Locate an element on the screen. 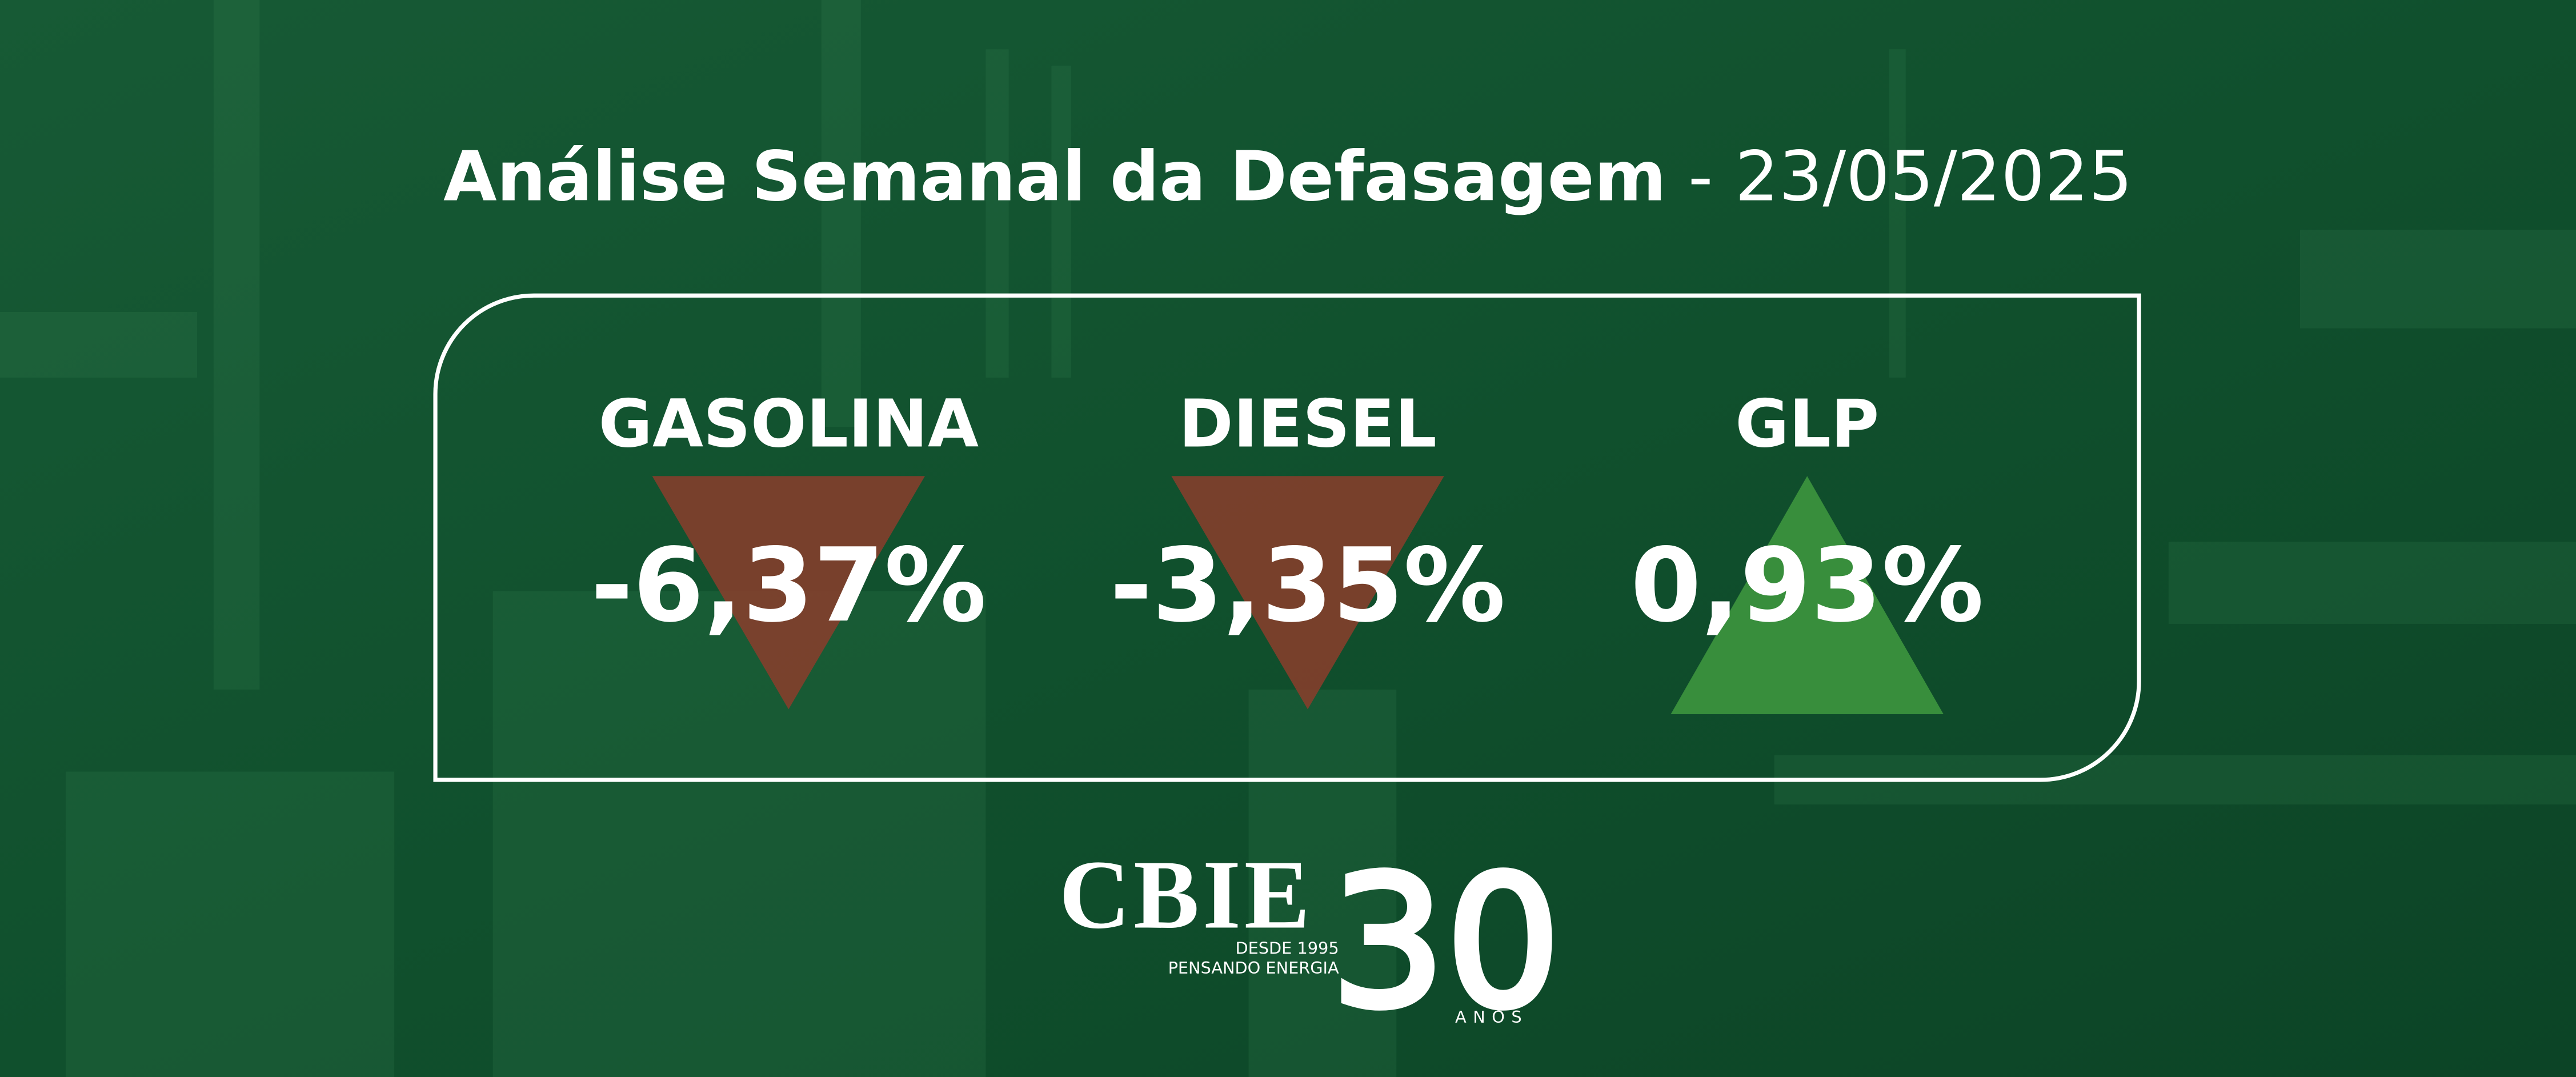 The image size is (2576, 1077). title-main: Análise Semanal da Defasagem is located at coordinates (1054, 177).